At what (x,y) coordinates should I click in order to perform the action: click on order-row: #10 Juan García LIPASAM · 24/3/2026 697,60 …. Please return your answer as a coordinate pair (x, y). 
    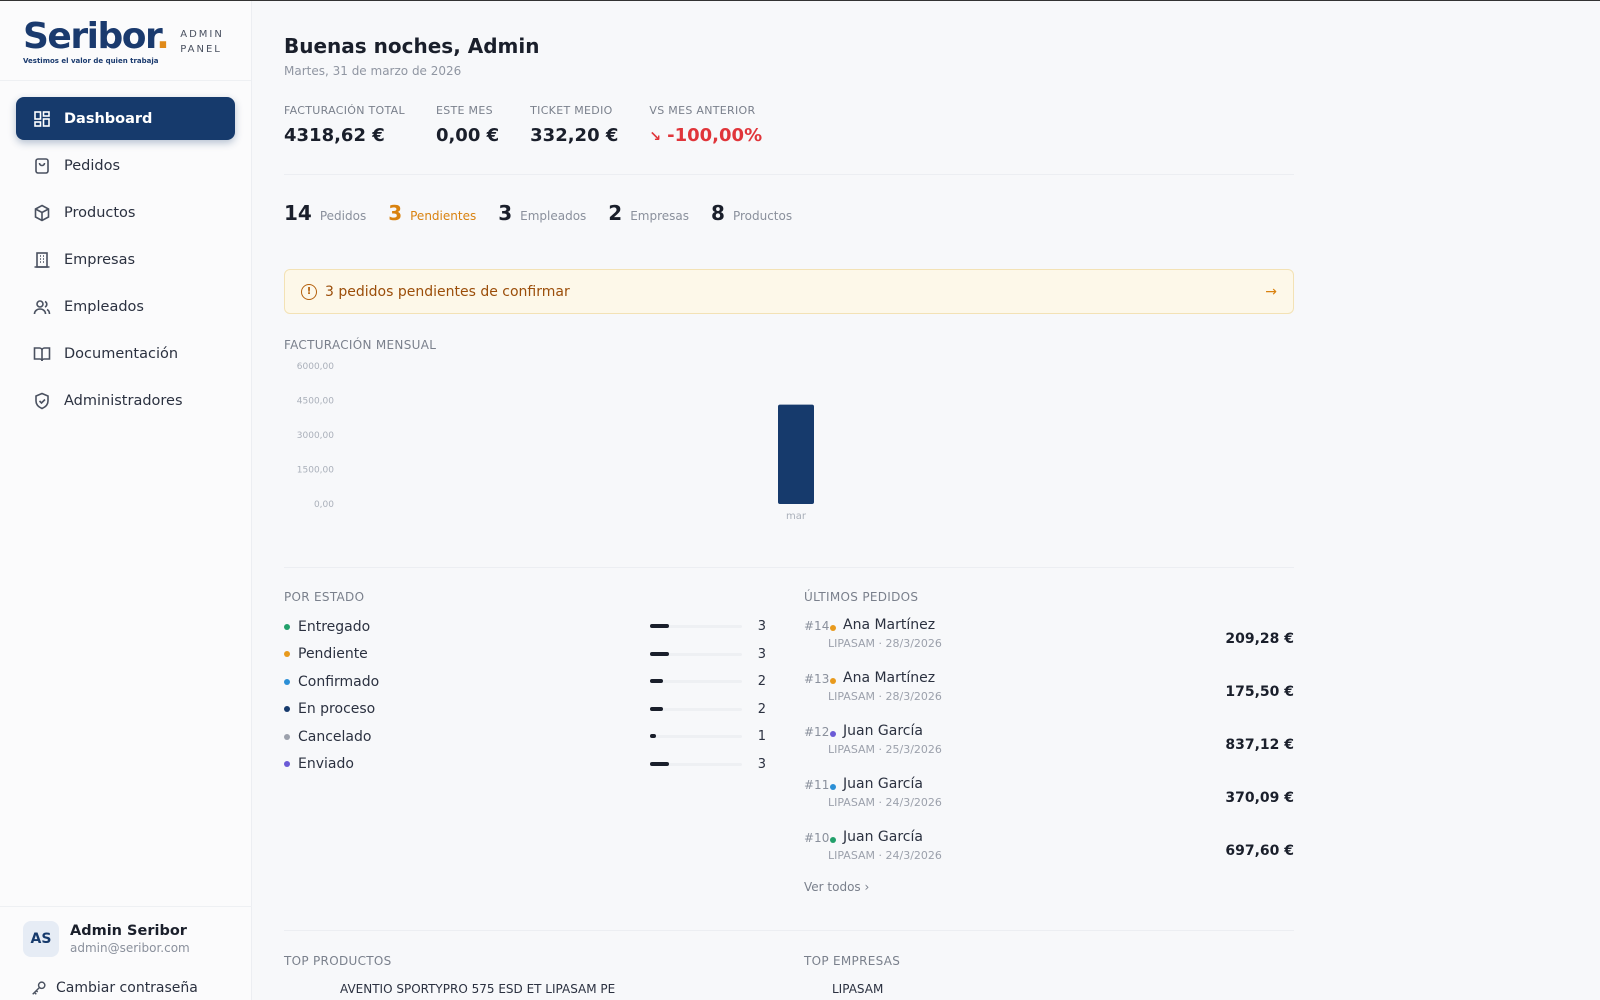
    Looking at the image, I should click on (1049, 849).